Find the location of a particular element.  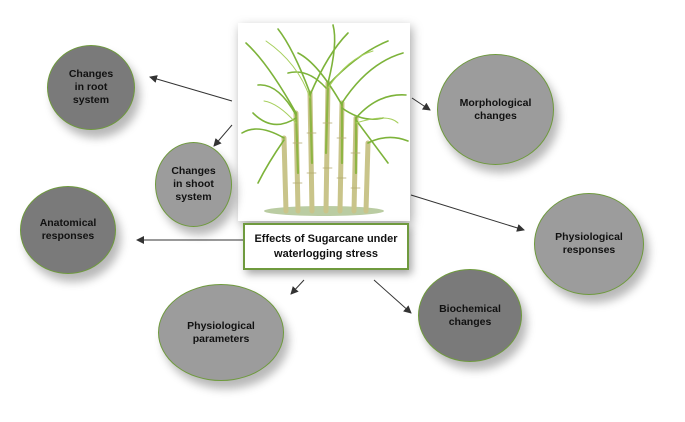

arrow-to-physiological-parameters is located at coordinates (297, 287).